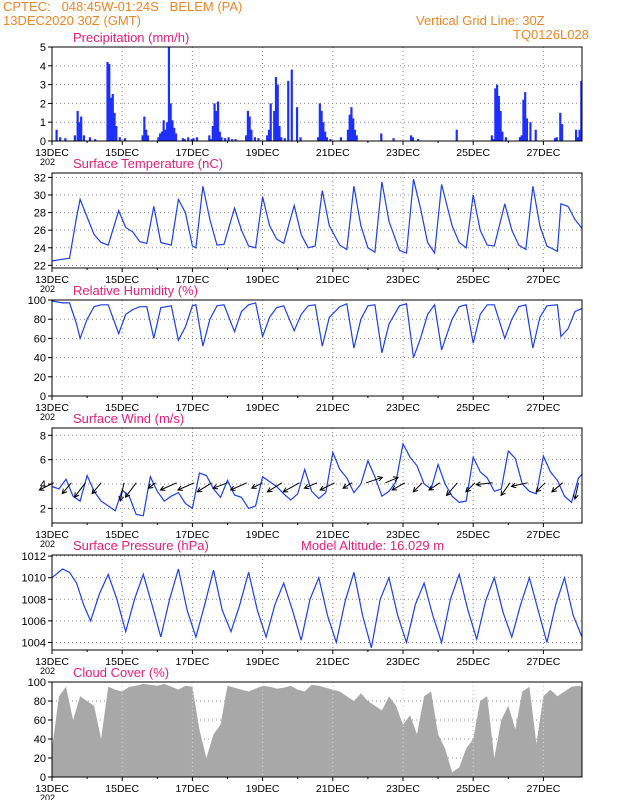 This screenshot has height=800, width=618. What do you see at coordinates (148, 163) in the screenshot?
I see `panel-title: Surface Temperature (nC)` at bounding box center [148, 163].